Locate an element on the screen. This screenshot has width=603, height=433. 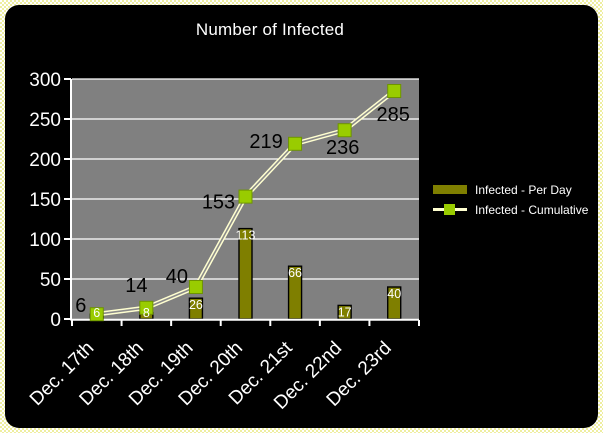
bar-value-label: 6 is located at coordinates (96, 313).